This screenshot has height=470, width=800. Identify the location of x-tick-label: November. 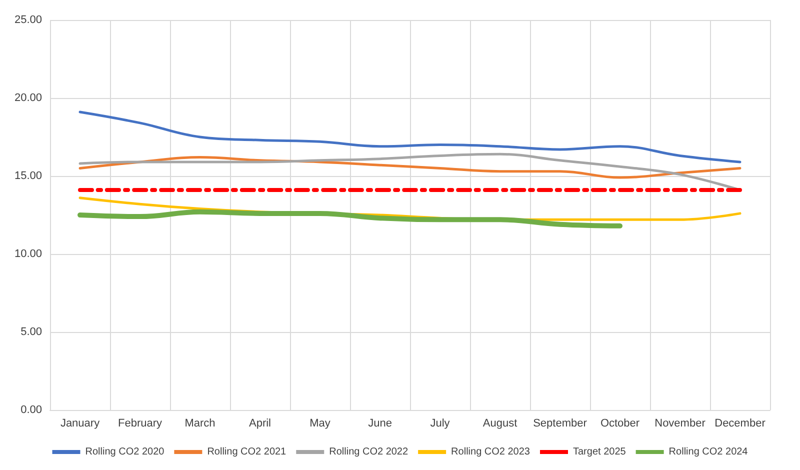
(680, 424).